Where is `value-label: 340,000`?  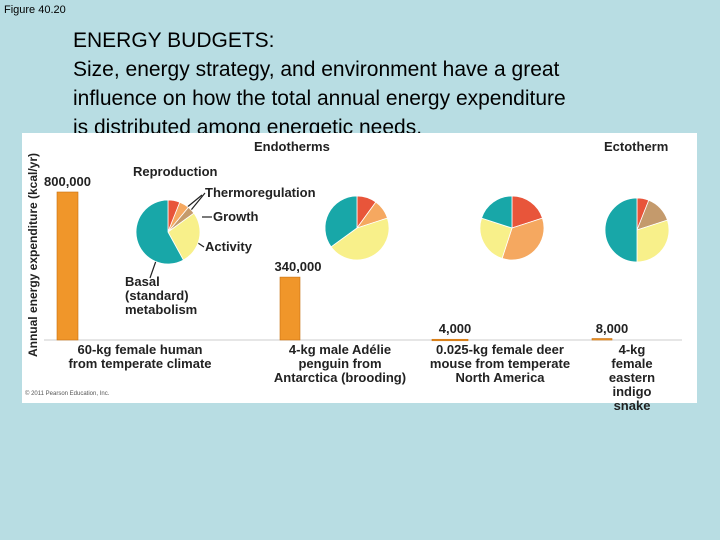 value-label: 340,000 is located at coordinates (298, 267).